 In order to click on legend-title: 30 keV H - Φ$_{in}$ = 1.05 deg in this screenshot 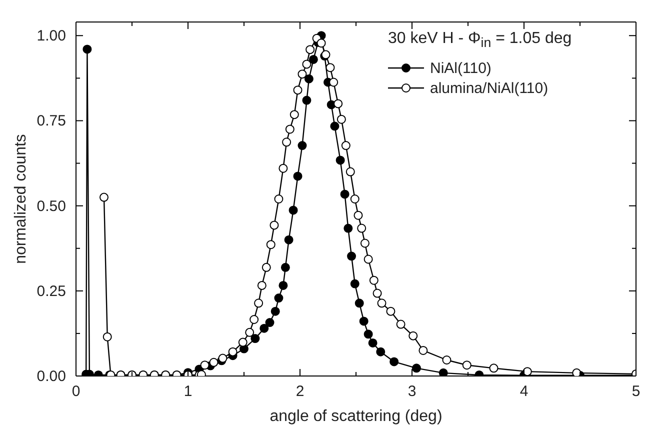, I will do `click(480, 40)`.